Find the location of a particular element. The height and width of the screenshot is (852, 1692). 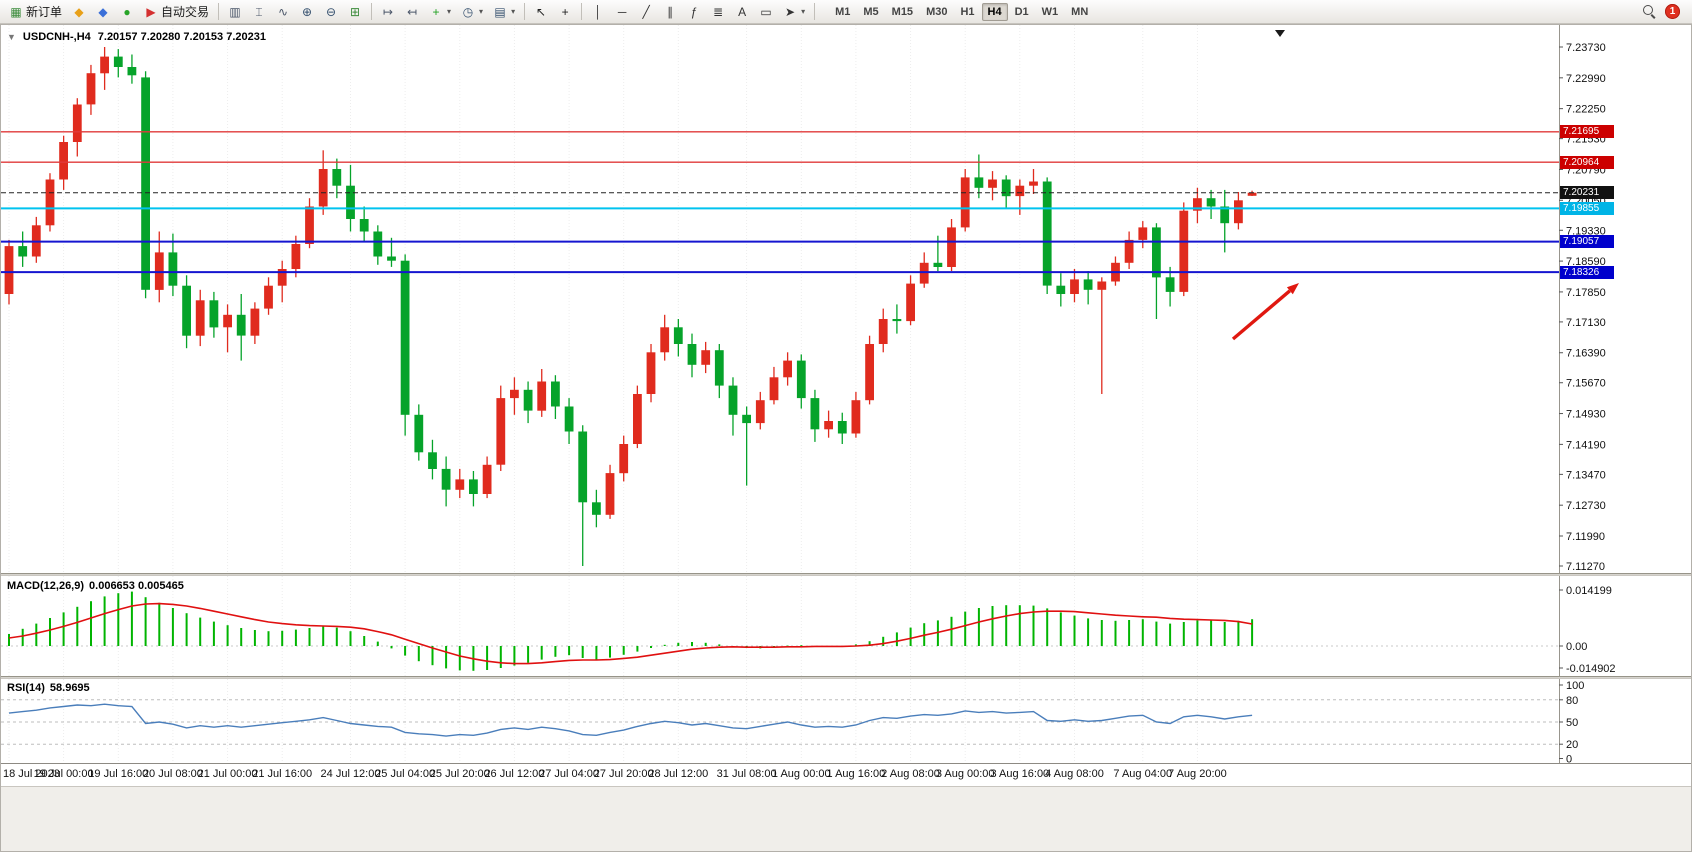

rsi-tick-label: 20 is located at coordinates (1572, 745).